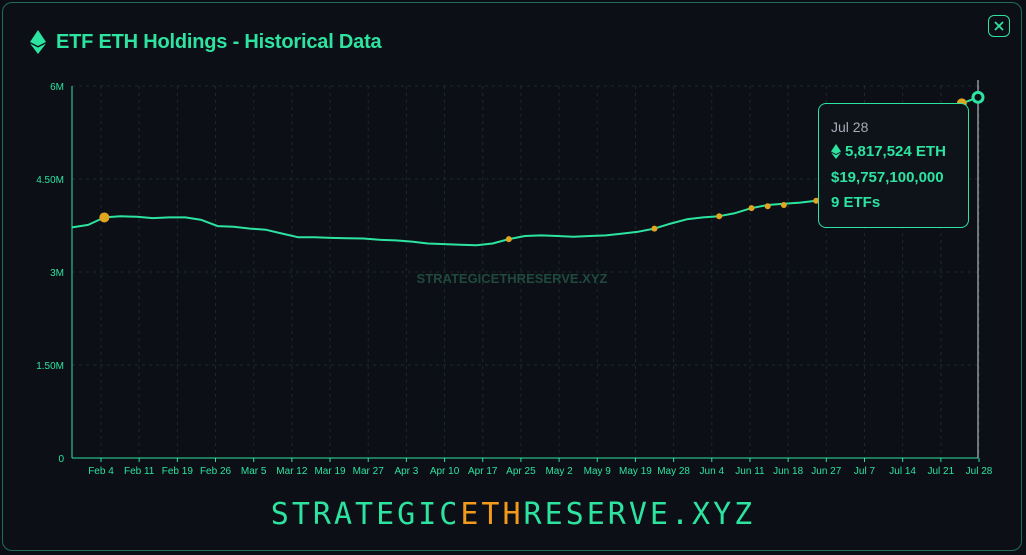  Describe the element at coordinates (521, 471) in the screenshot. I see `x-tick-label: Apr 25` at that location.